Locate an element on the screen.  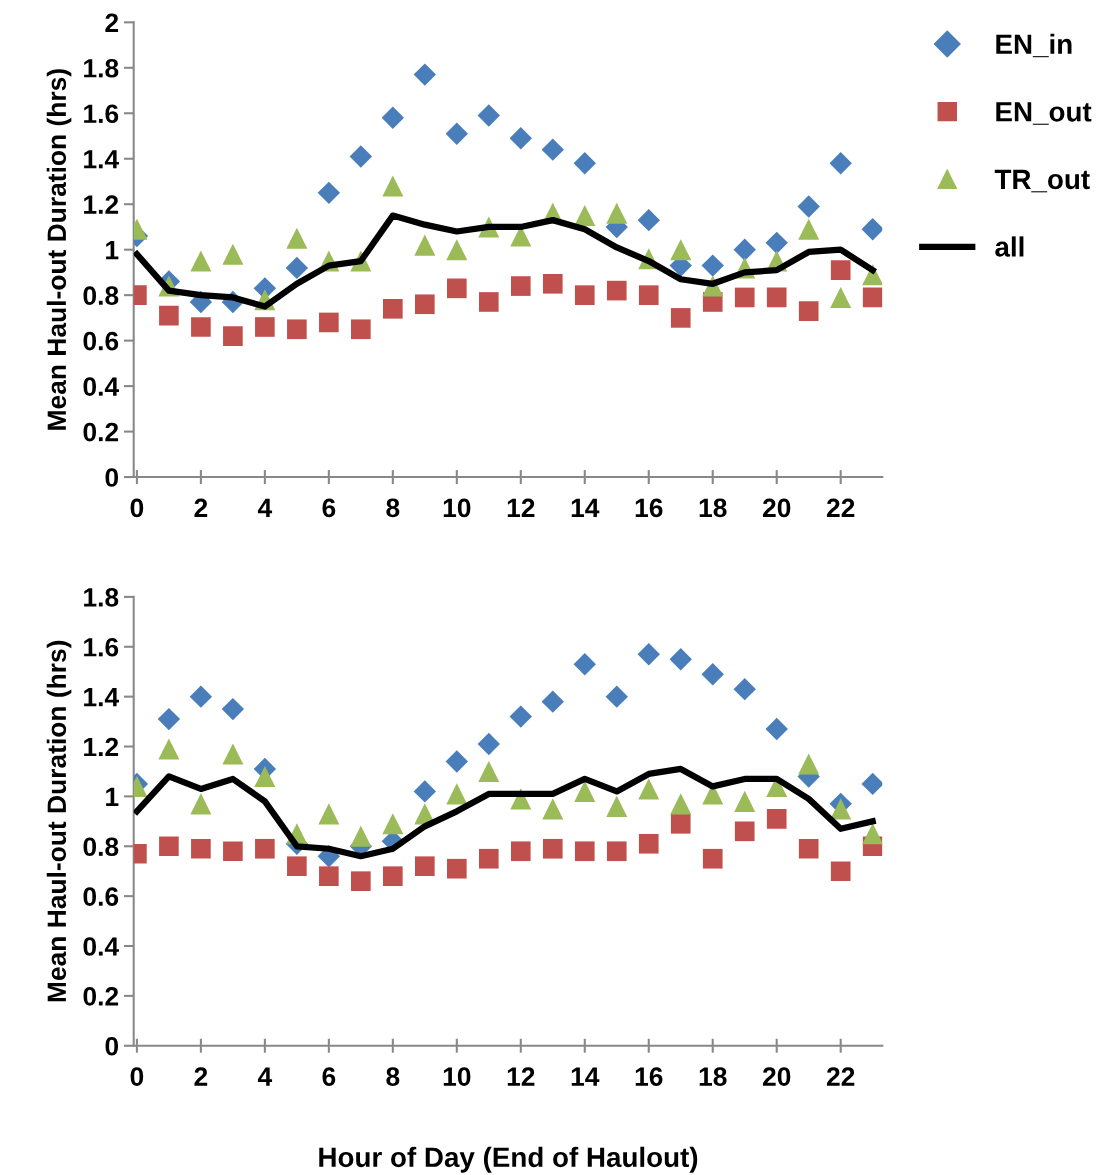
y-tick-label: 1.6 is located at coordinates (101, 647).